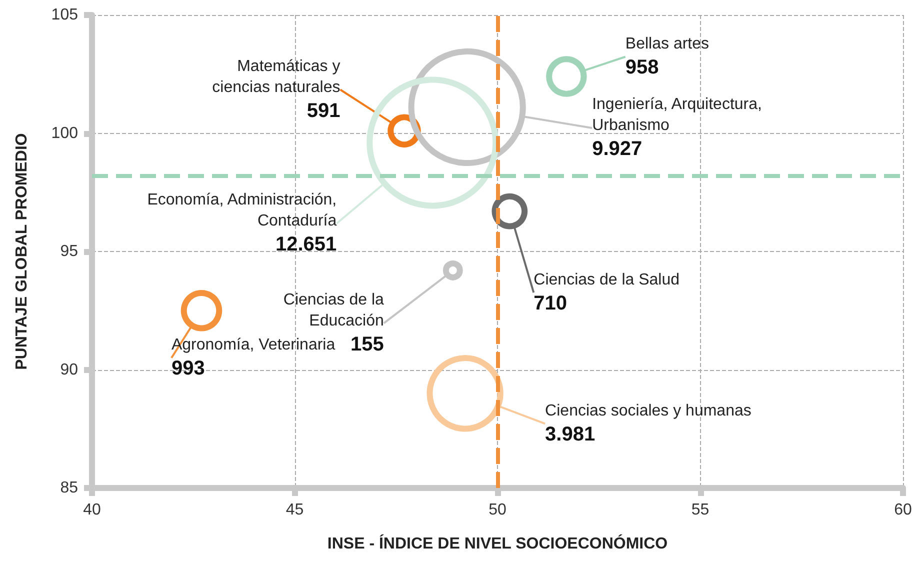 The height and width of the screenshot is (566, 919). Describe the element at coordinates (903, 510) in the screenshot. I see `x-tick-label: 60` at that location.